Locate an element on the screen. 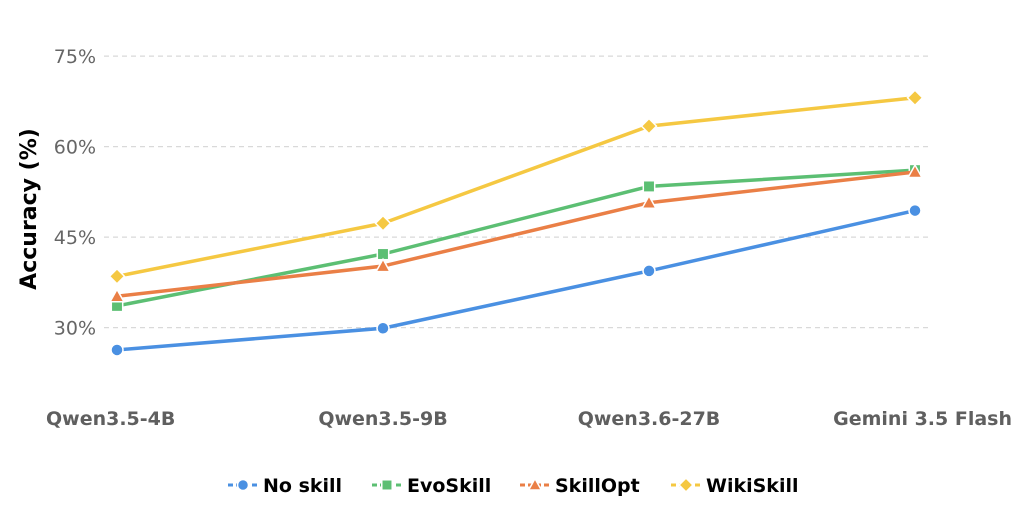 The width and height of the screenshot is (1028, 519). legend: No skill EvoSkill SkillOpt WikiSkill is located at coordinates (513, 486).